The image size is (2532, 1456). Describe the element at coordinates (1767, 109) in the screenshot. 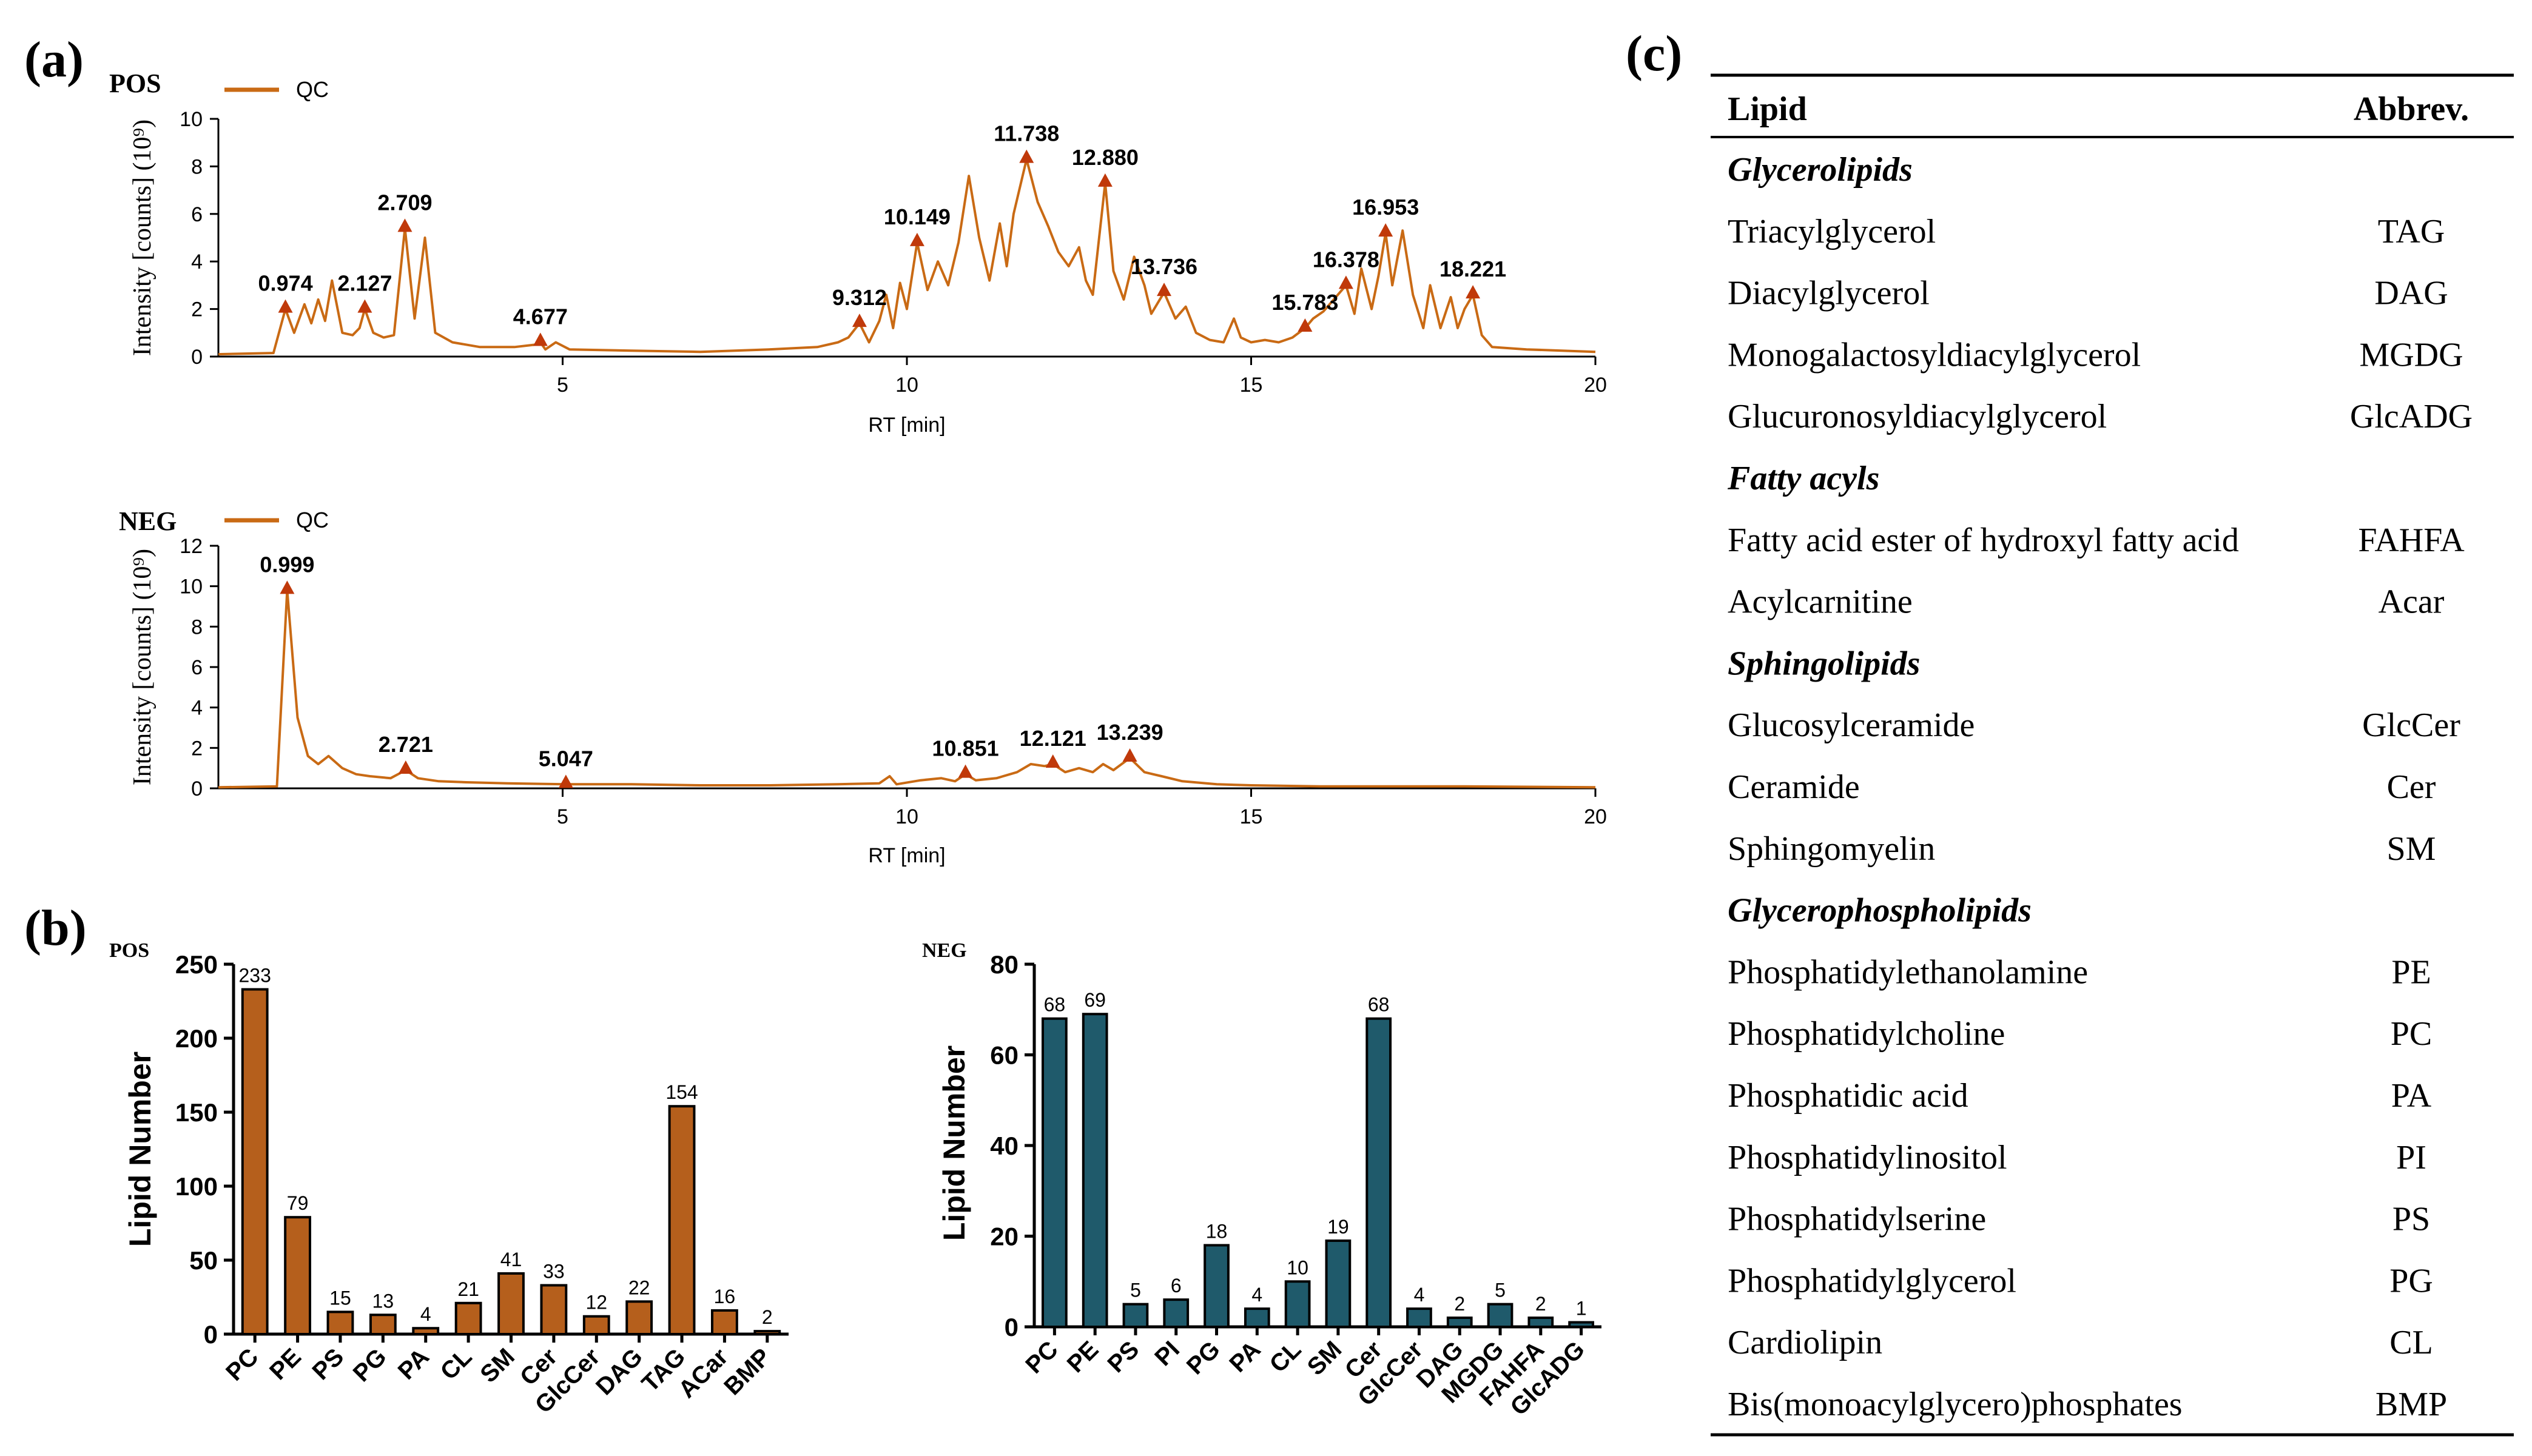

I see `table-header-lipid: Lipid` at that location.